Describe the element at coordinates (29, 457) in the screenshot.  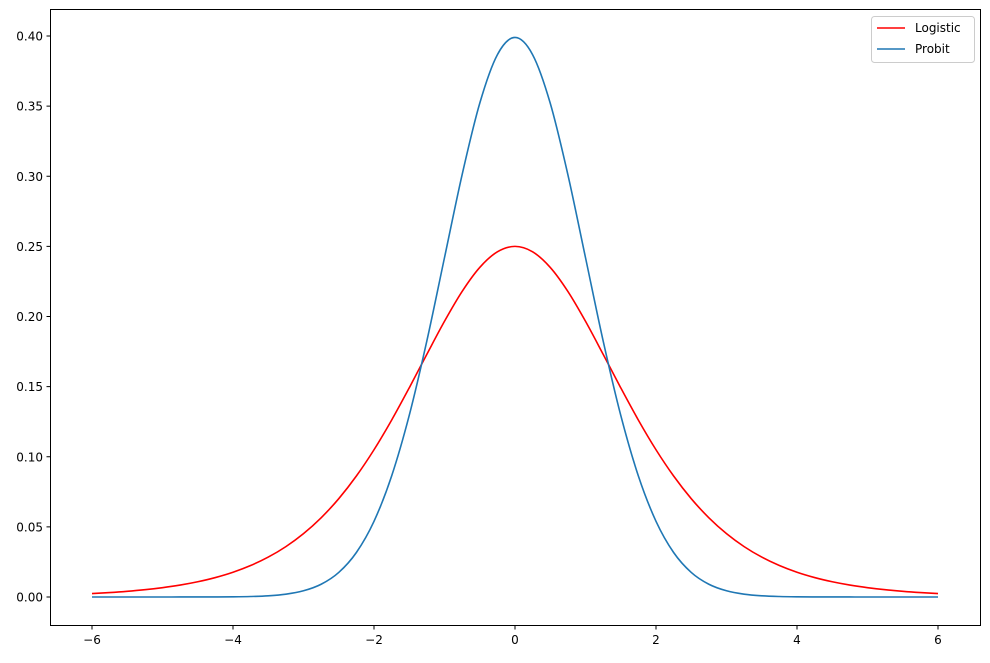
I see `y-tick-label: 0.10` at that location.